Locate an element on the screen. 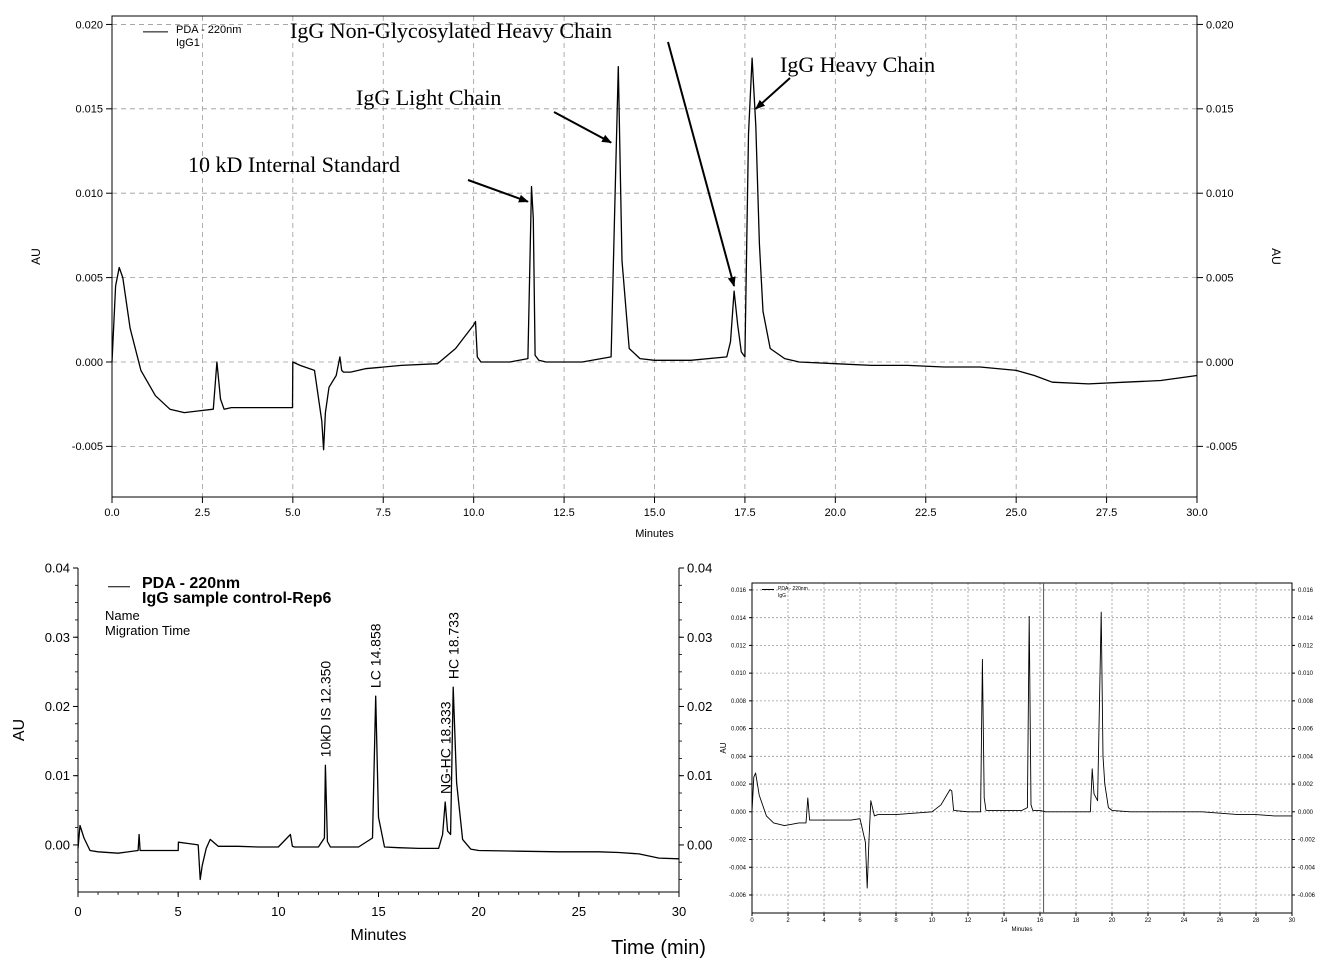 The width and height of the screenshot is (1317, 962). y-tick-label-right: 0.04 is located at coordinates (699, 568).